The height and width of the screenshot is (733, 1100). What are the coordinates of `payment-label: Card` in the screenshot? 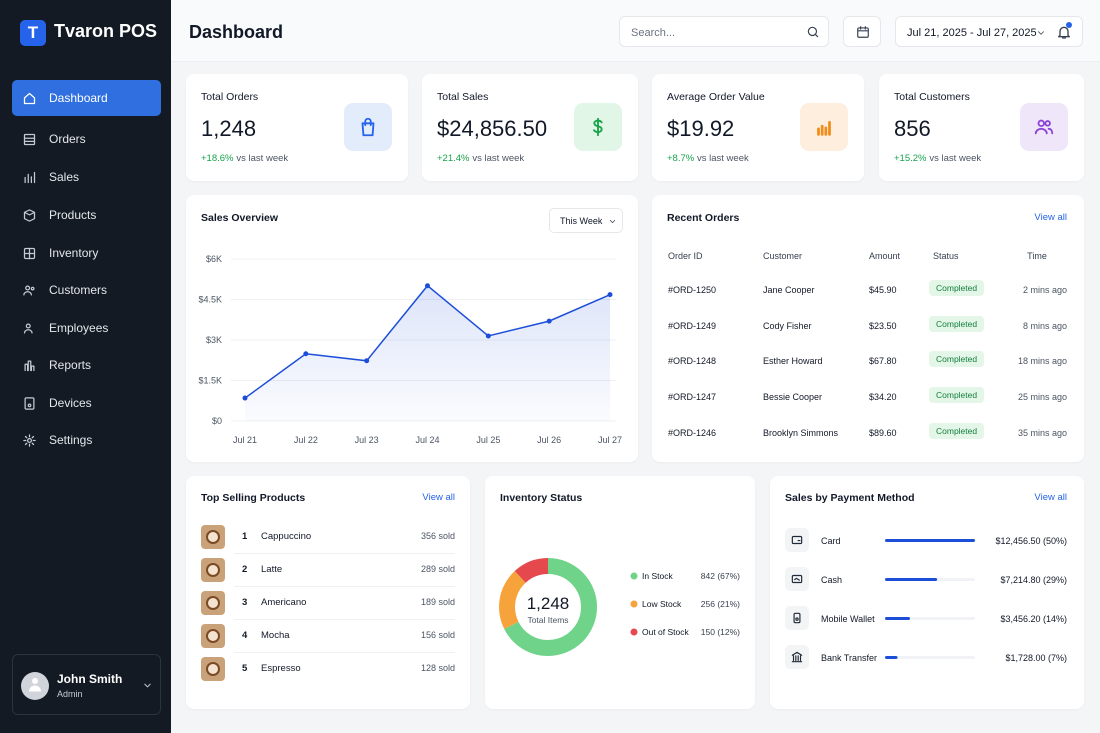 It's located at (831, 541).